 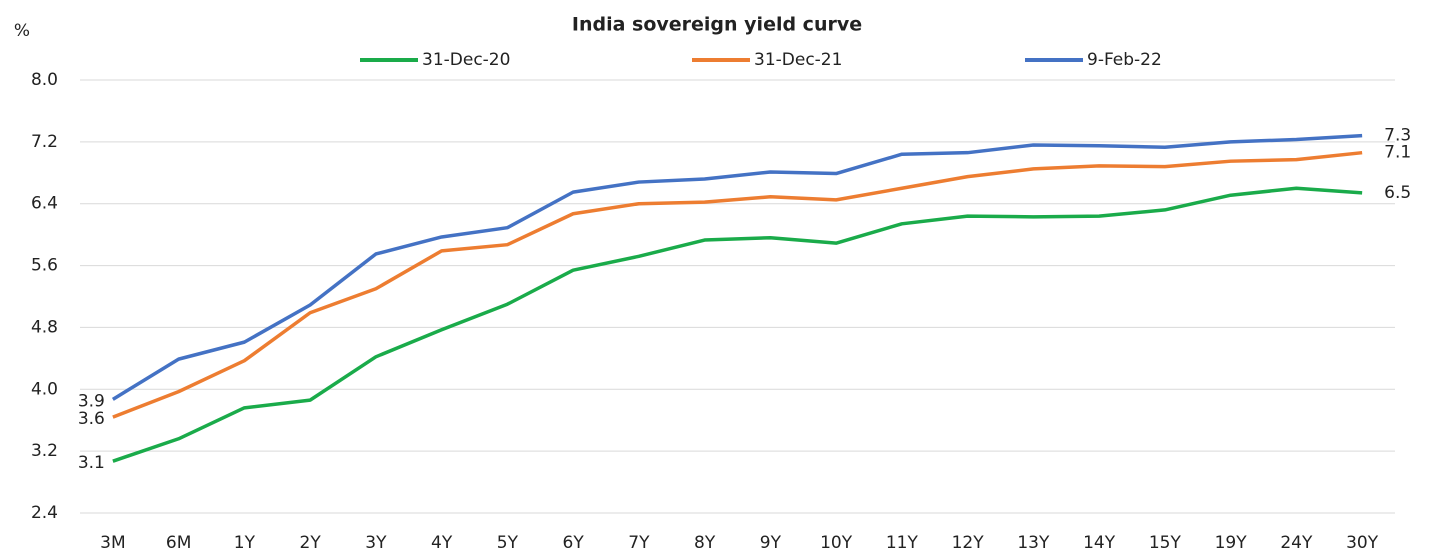 I want to click on x-tick-label: 19Y, so click(x=1231, y=543).